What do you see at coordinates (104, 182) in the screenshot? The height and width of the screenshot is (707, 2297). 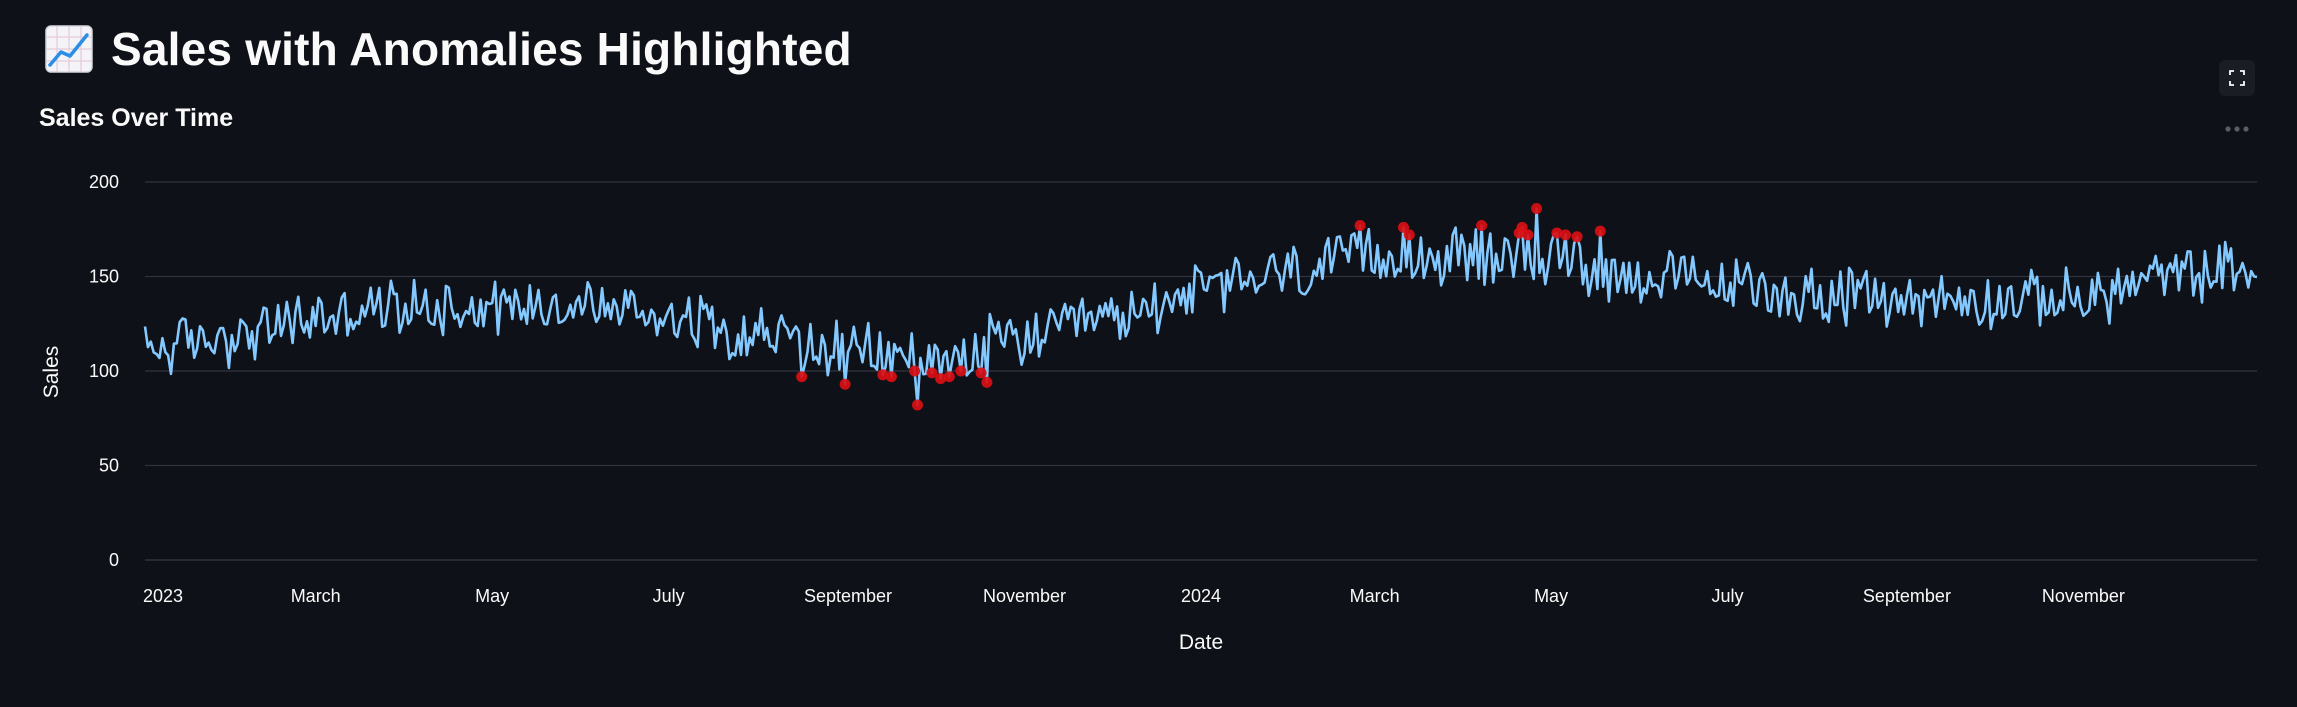 I see `y-tick-label: 200` at bounding box center [104, 182].